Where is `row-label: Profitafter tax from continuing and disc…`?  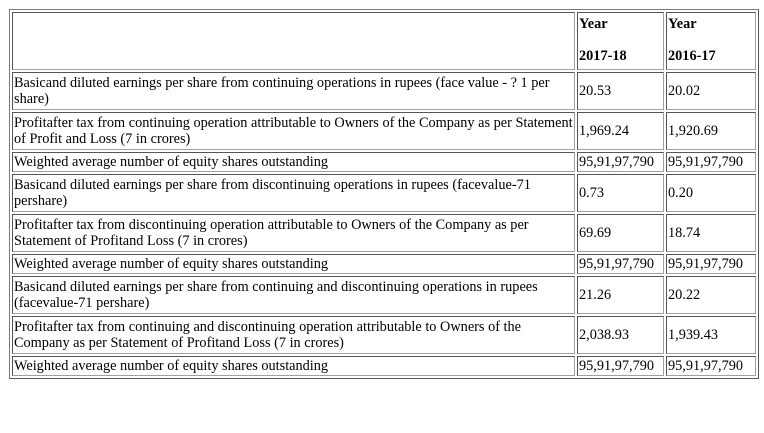 row-label: Profitafter tax from continuing and disc… is located at coordinates (293, 335).